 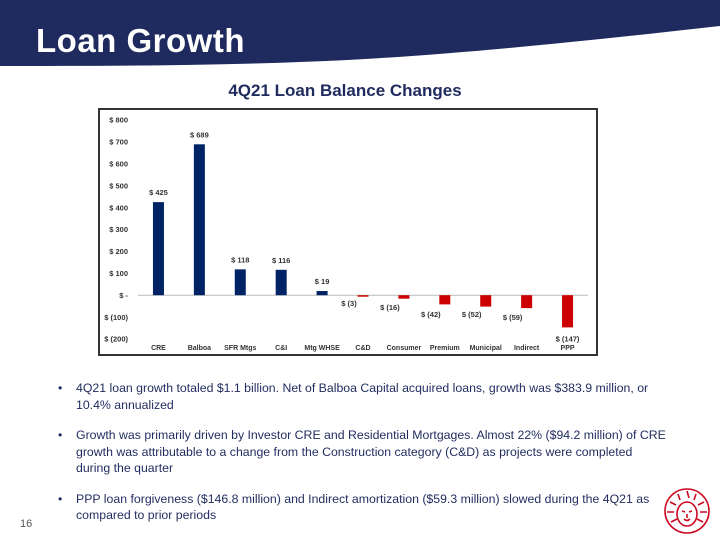 I want to click on lion-head-icon, so click(x=687, y=511).